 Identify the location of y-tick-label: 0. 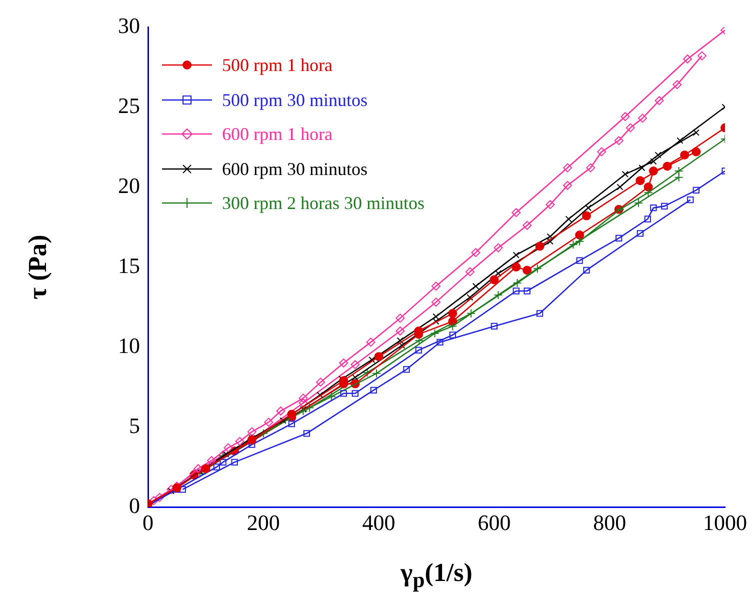
(134, 505).